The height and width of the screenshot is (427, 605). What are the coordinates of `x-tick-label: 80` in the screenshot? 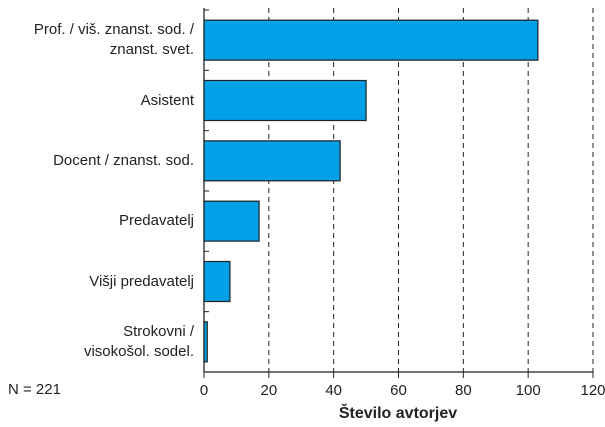 It's located at (463, 390).